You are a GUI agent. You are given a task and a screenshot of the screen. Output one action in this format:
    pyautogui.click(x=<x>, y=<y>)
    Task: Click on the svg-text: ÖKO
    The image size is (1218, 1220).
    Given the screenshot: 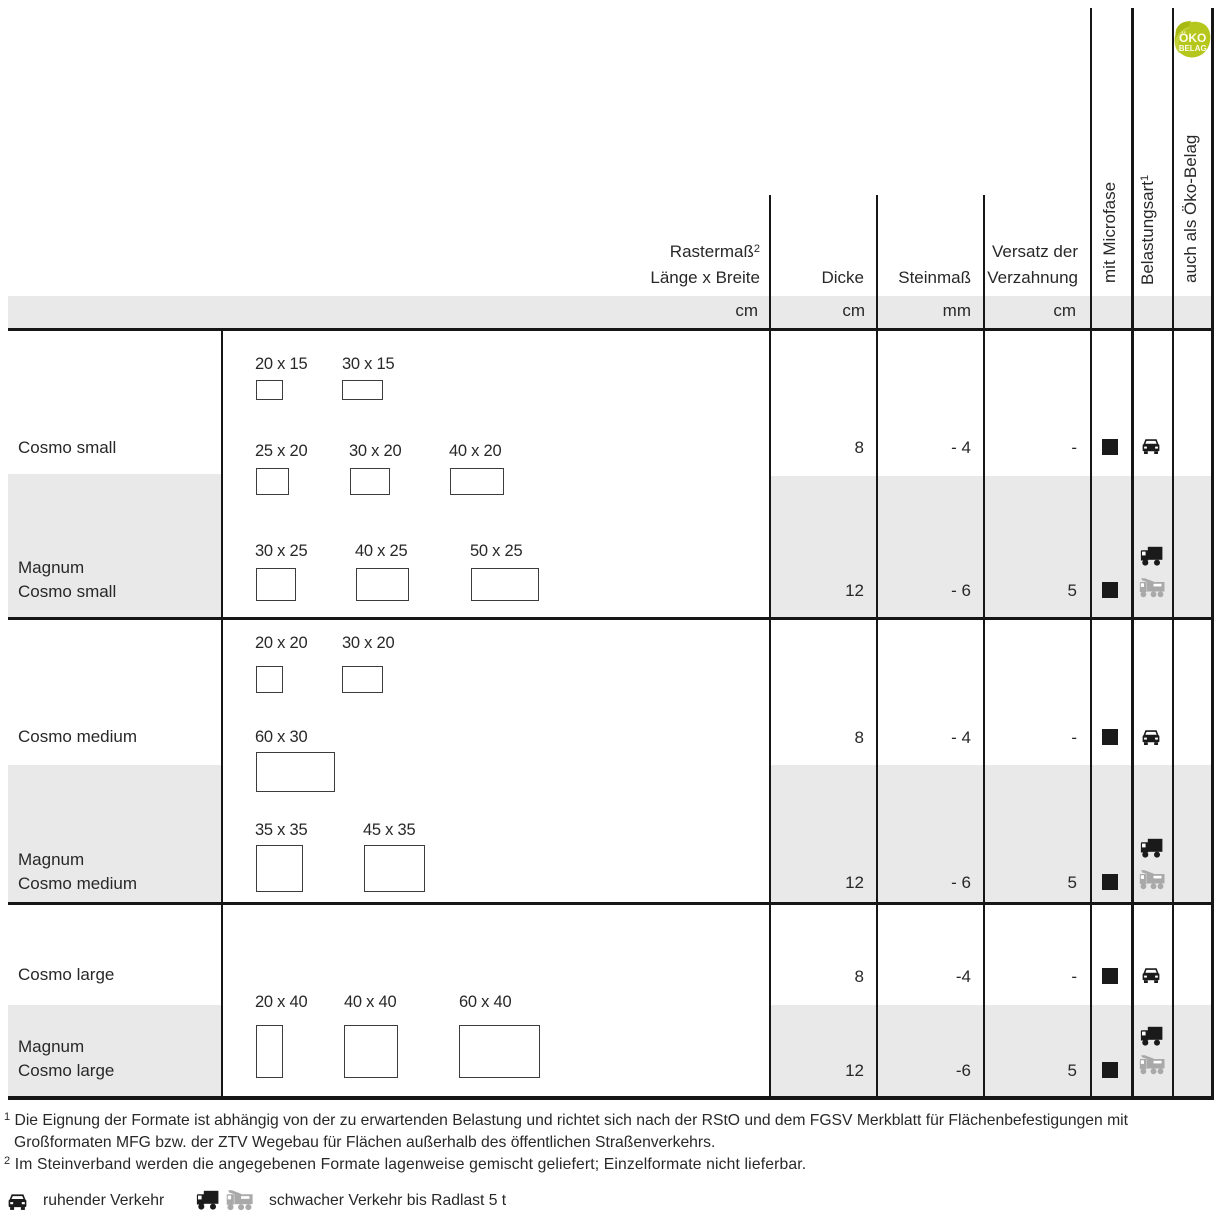 What is the action you would take?
    pyautogui.click(x=1192, y=37)
    